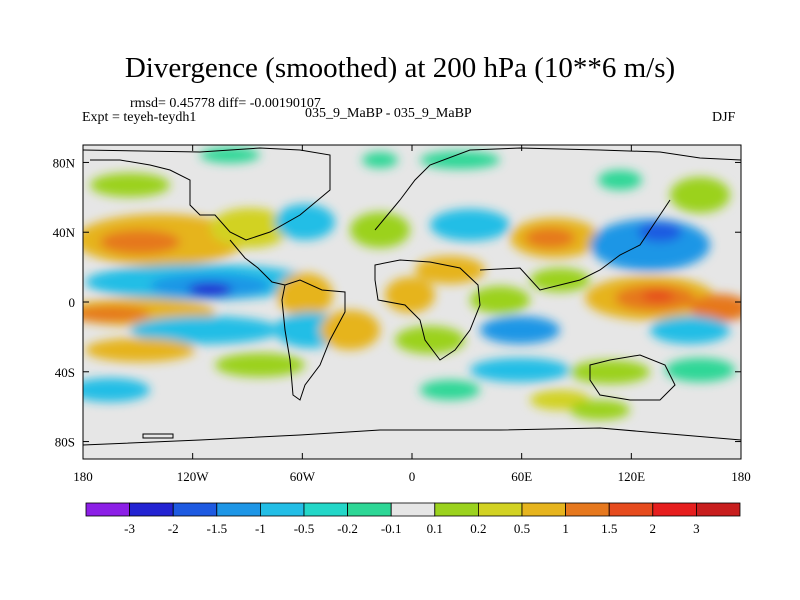  What do you see at coordinates (72, 302) in the screenshot?
I see `y-tick-label: 0` at bounding box center [72, 302].